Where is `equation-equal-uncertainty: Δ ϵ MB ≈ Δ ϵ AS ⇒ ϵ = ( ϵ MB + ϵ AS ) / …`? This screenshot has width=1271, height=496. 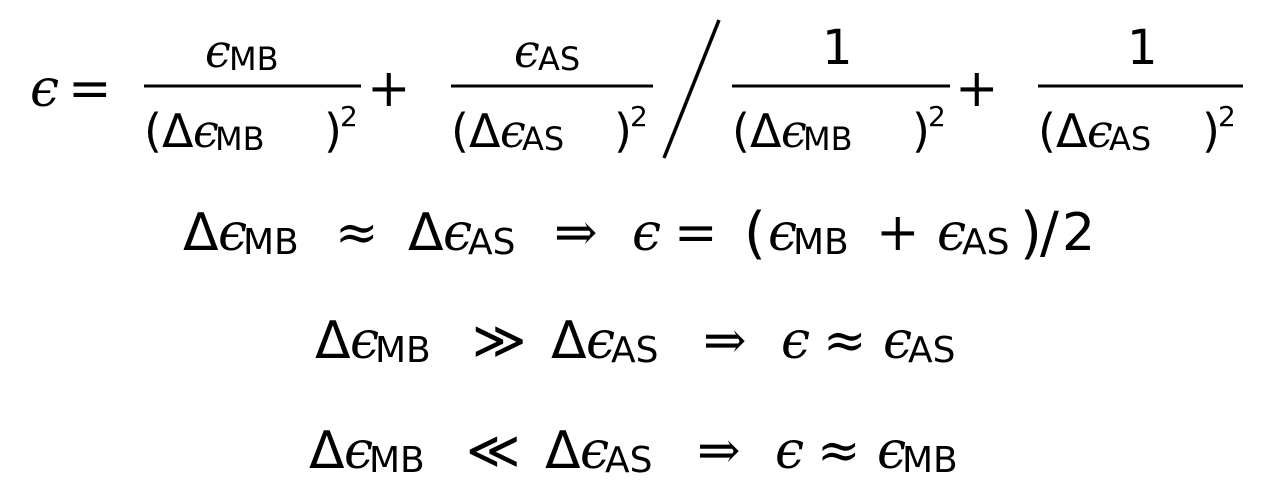
equation-equal-uncertainty: Δ ϵ MB ≈ Δ ϵ AS ⇒ ϵ = ( ϵ MB + ϵ AS ) / … is located at coordinates (639, 233).